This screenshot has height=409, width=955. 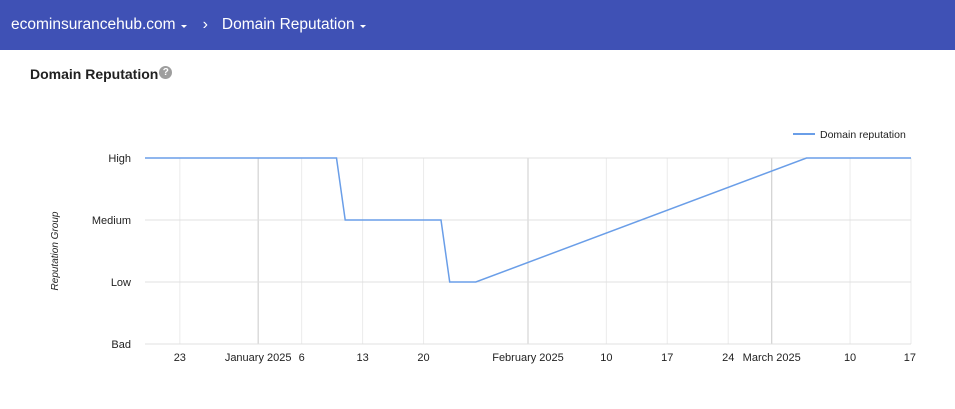 What do you see at coordinates (180, 358) in the screenshot?
I see `x-tick-label: 23` at bounding box center [180, 358].